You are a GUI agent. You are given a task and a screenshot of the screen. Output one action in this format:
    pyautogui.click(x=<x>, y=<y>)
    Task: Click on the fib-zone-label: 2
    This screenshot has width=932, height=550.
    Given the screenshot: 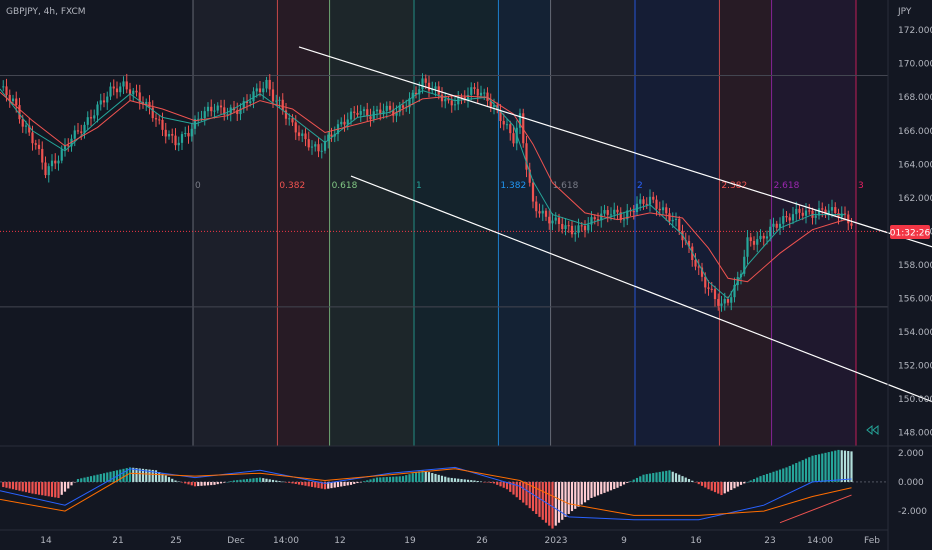 What is the action you would take?
    pyautogui.click(x=640, y=186)
    